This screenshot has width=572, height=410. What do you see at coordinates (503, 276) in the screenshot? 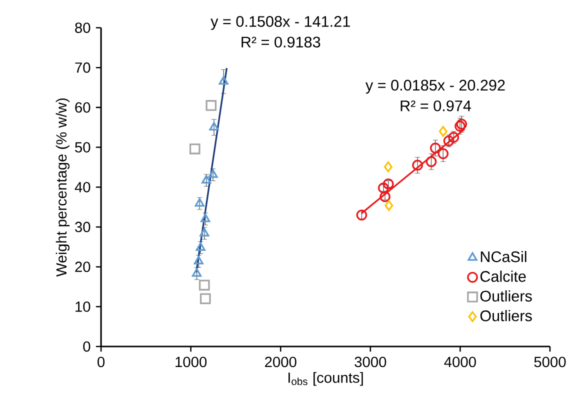
I see `legend-label: Calcite` at bounding box center [503, 276].